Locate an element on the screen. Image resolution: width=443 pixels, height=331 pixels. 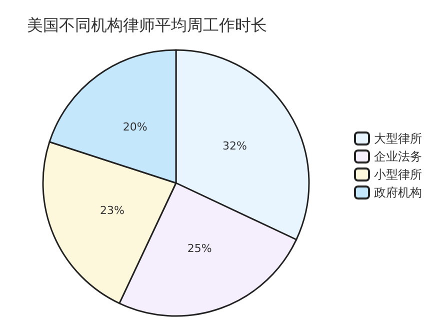
data-label: 32% is located at coordinates (234, 145).